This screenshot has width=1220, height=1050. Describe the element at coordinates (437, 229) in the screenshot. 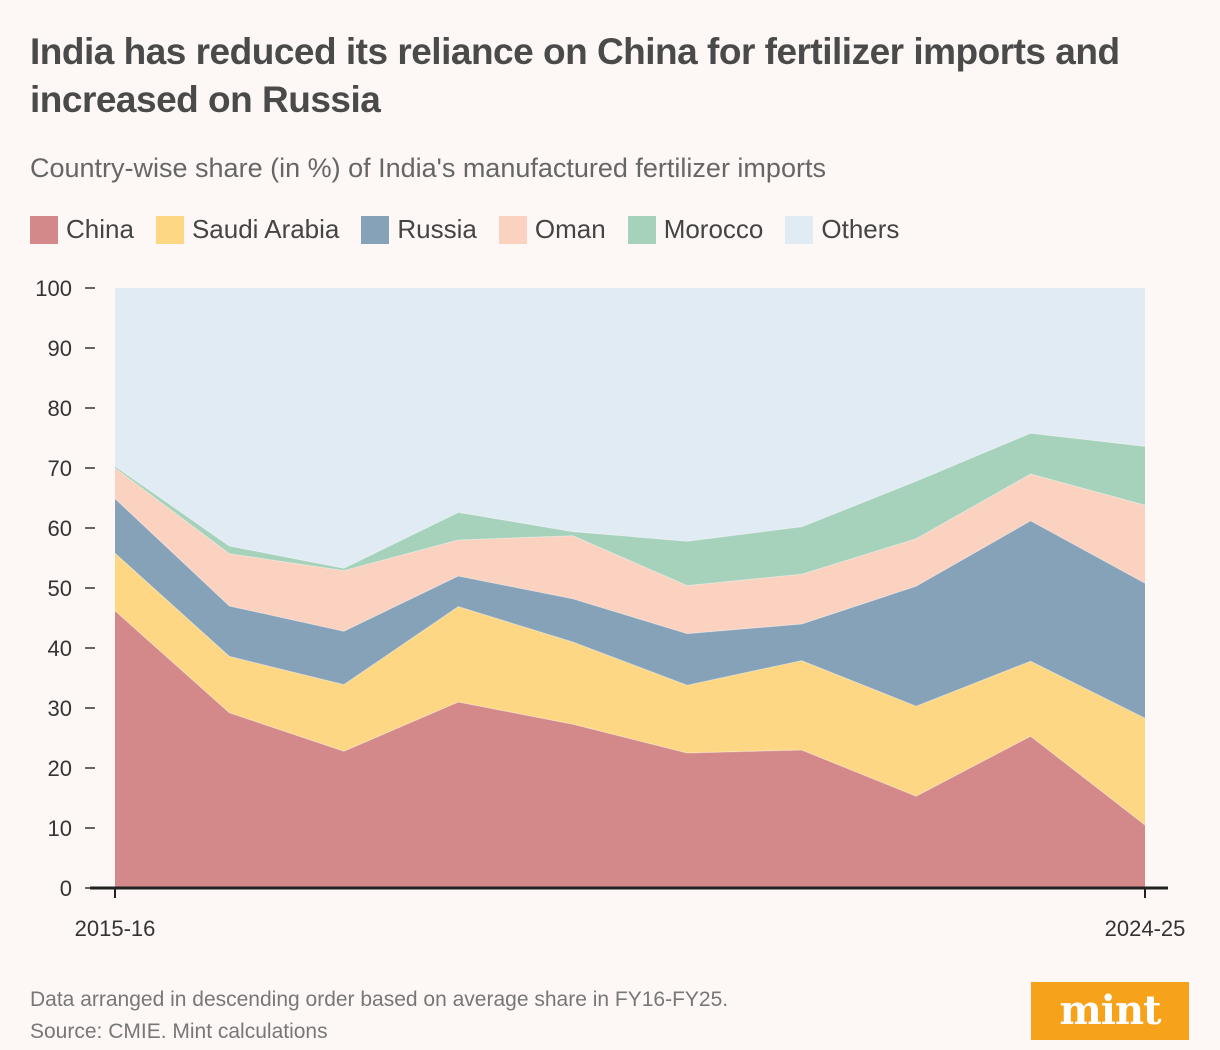

I see `legend-label-russia: Russia` at that location.